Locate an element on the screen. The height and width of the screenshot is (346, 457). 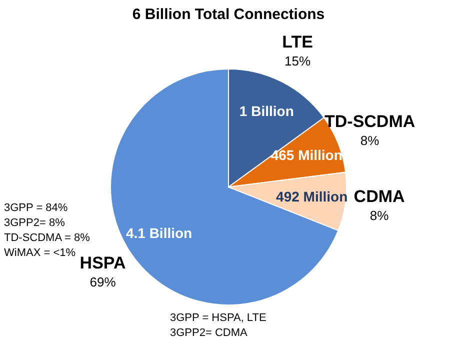
slice-label: CDMA is located at coordinates (379, 196).